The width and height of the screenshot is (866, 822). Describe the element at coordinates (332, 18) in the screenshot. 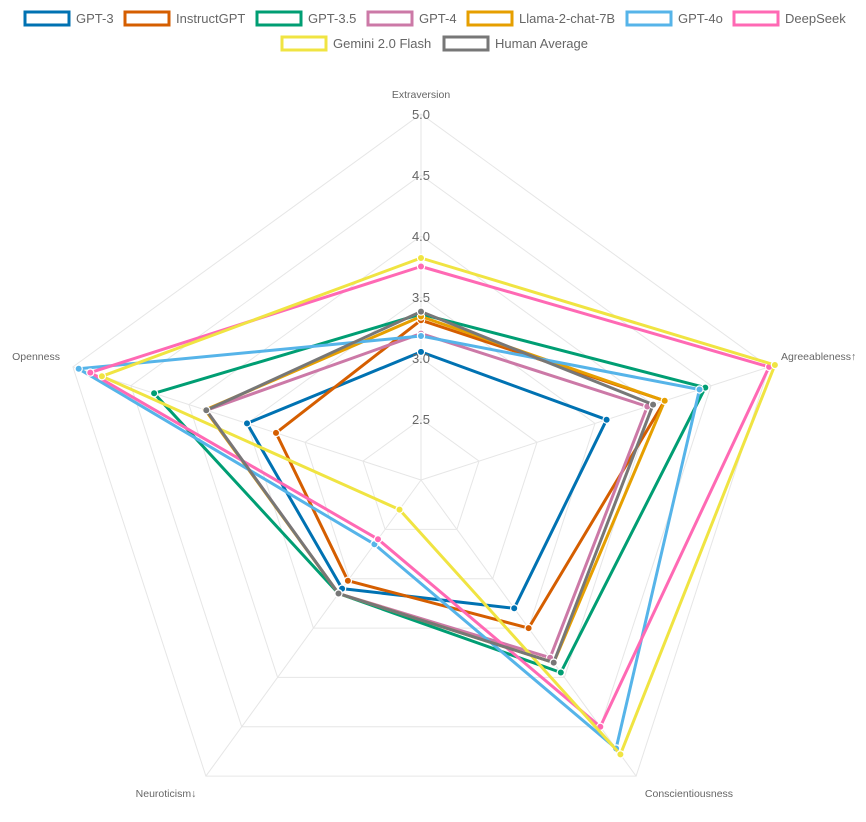

I see `legend-label: GPT-3.5` at that location.